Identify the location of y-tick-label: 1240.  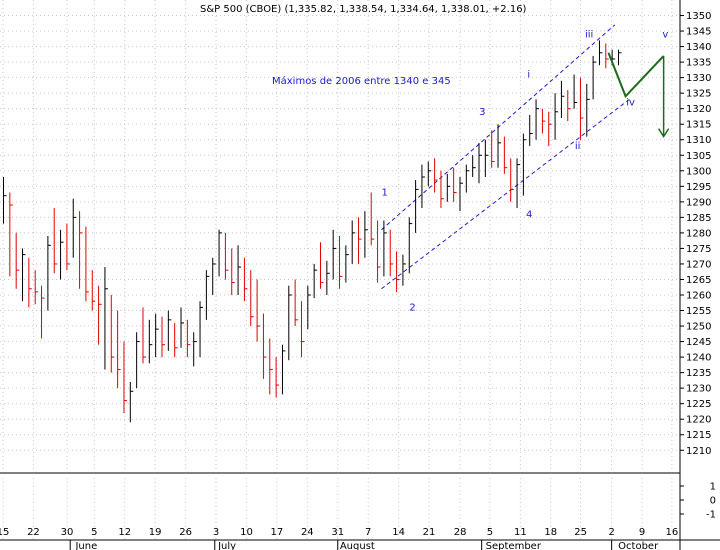
(698, 358).